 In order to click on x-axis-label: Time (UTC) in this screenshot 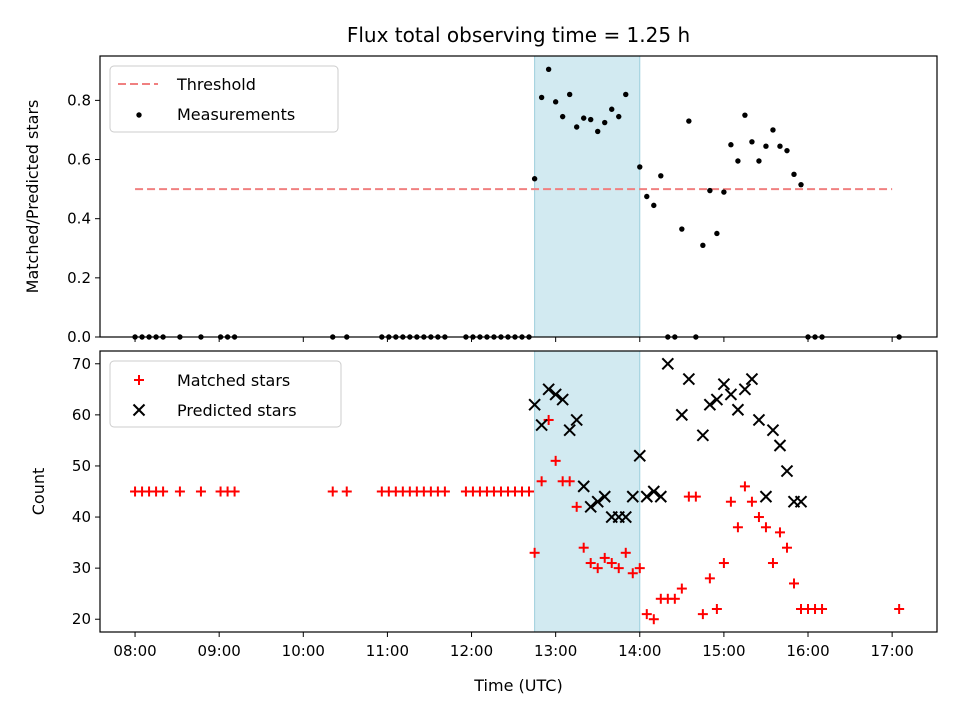, I will do `click(517, 685)`.